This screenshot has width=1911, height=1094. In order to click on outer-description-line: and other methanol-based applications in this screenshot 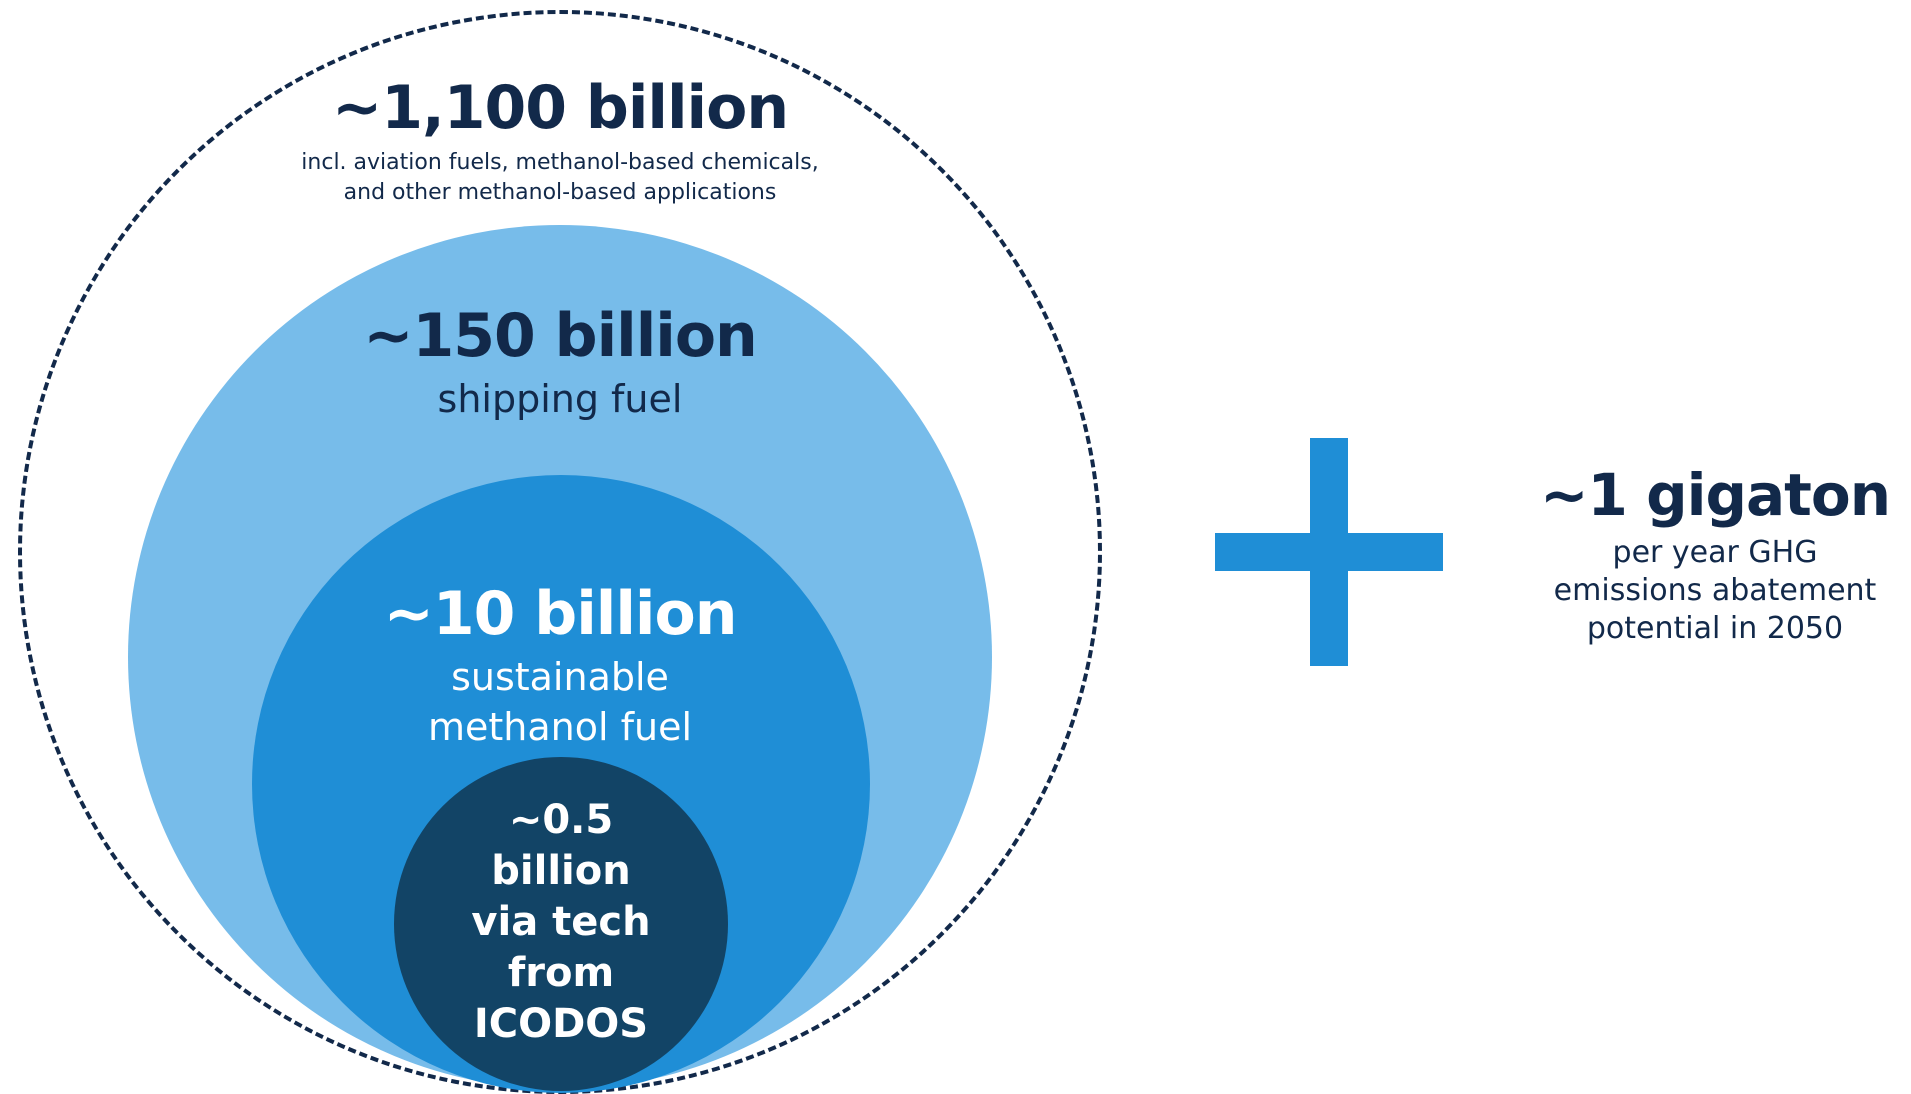, I will do `click(560, 192)`.